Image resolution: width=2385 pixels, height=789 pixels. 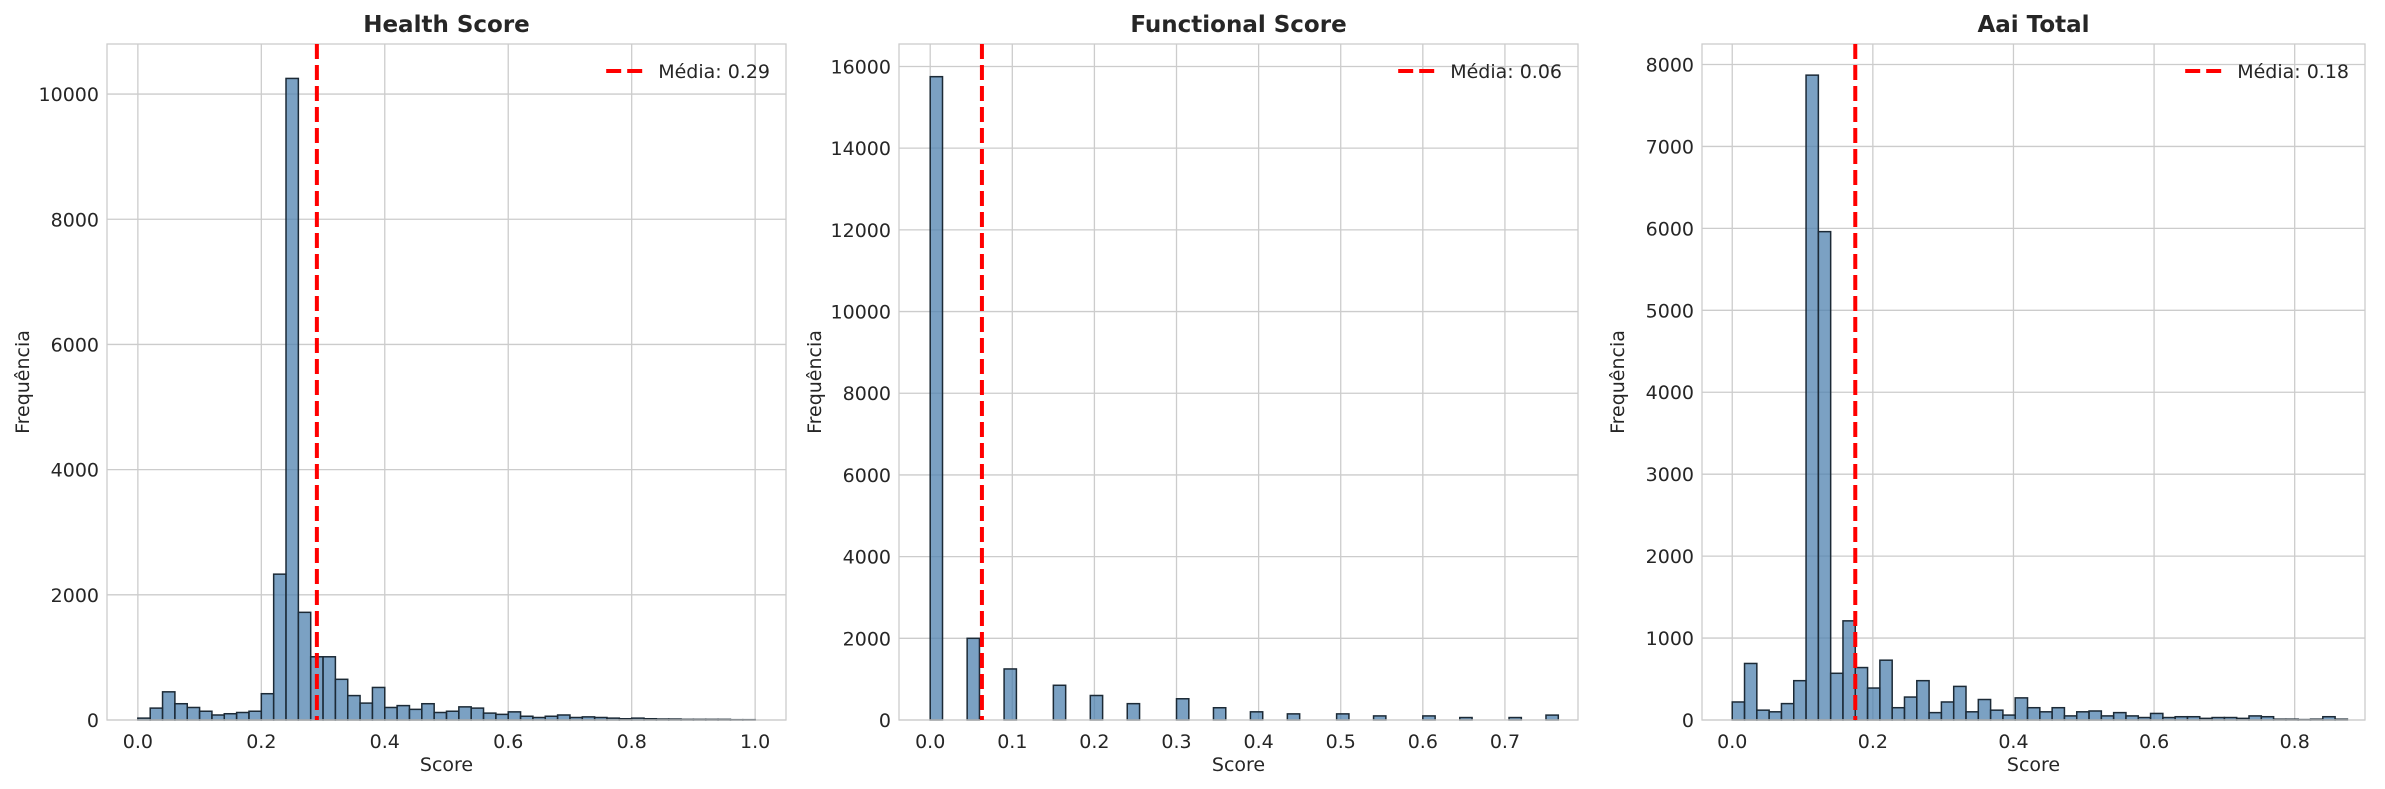 What do you see at coordinates (861, 149) in the screenshot?
I see `y-tick-label: 14000` at bounding box center [861, 149].